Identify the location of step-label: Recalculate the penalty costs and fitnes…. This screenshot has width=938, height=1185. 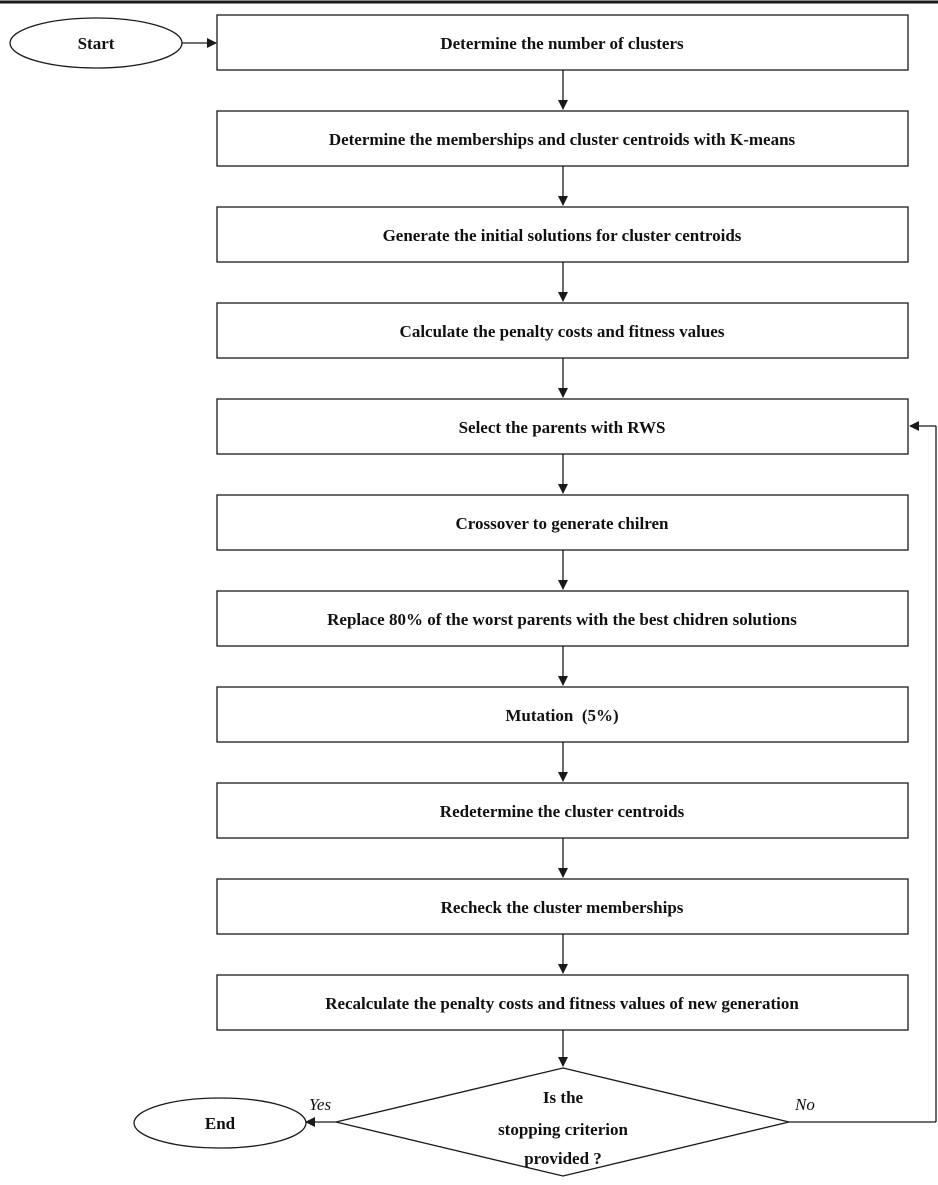
(562, 1003).